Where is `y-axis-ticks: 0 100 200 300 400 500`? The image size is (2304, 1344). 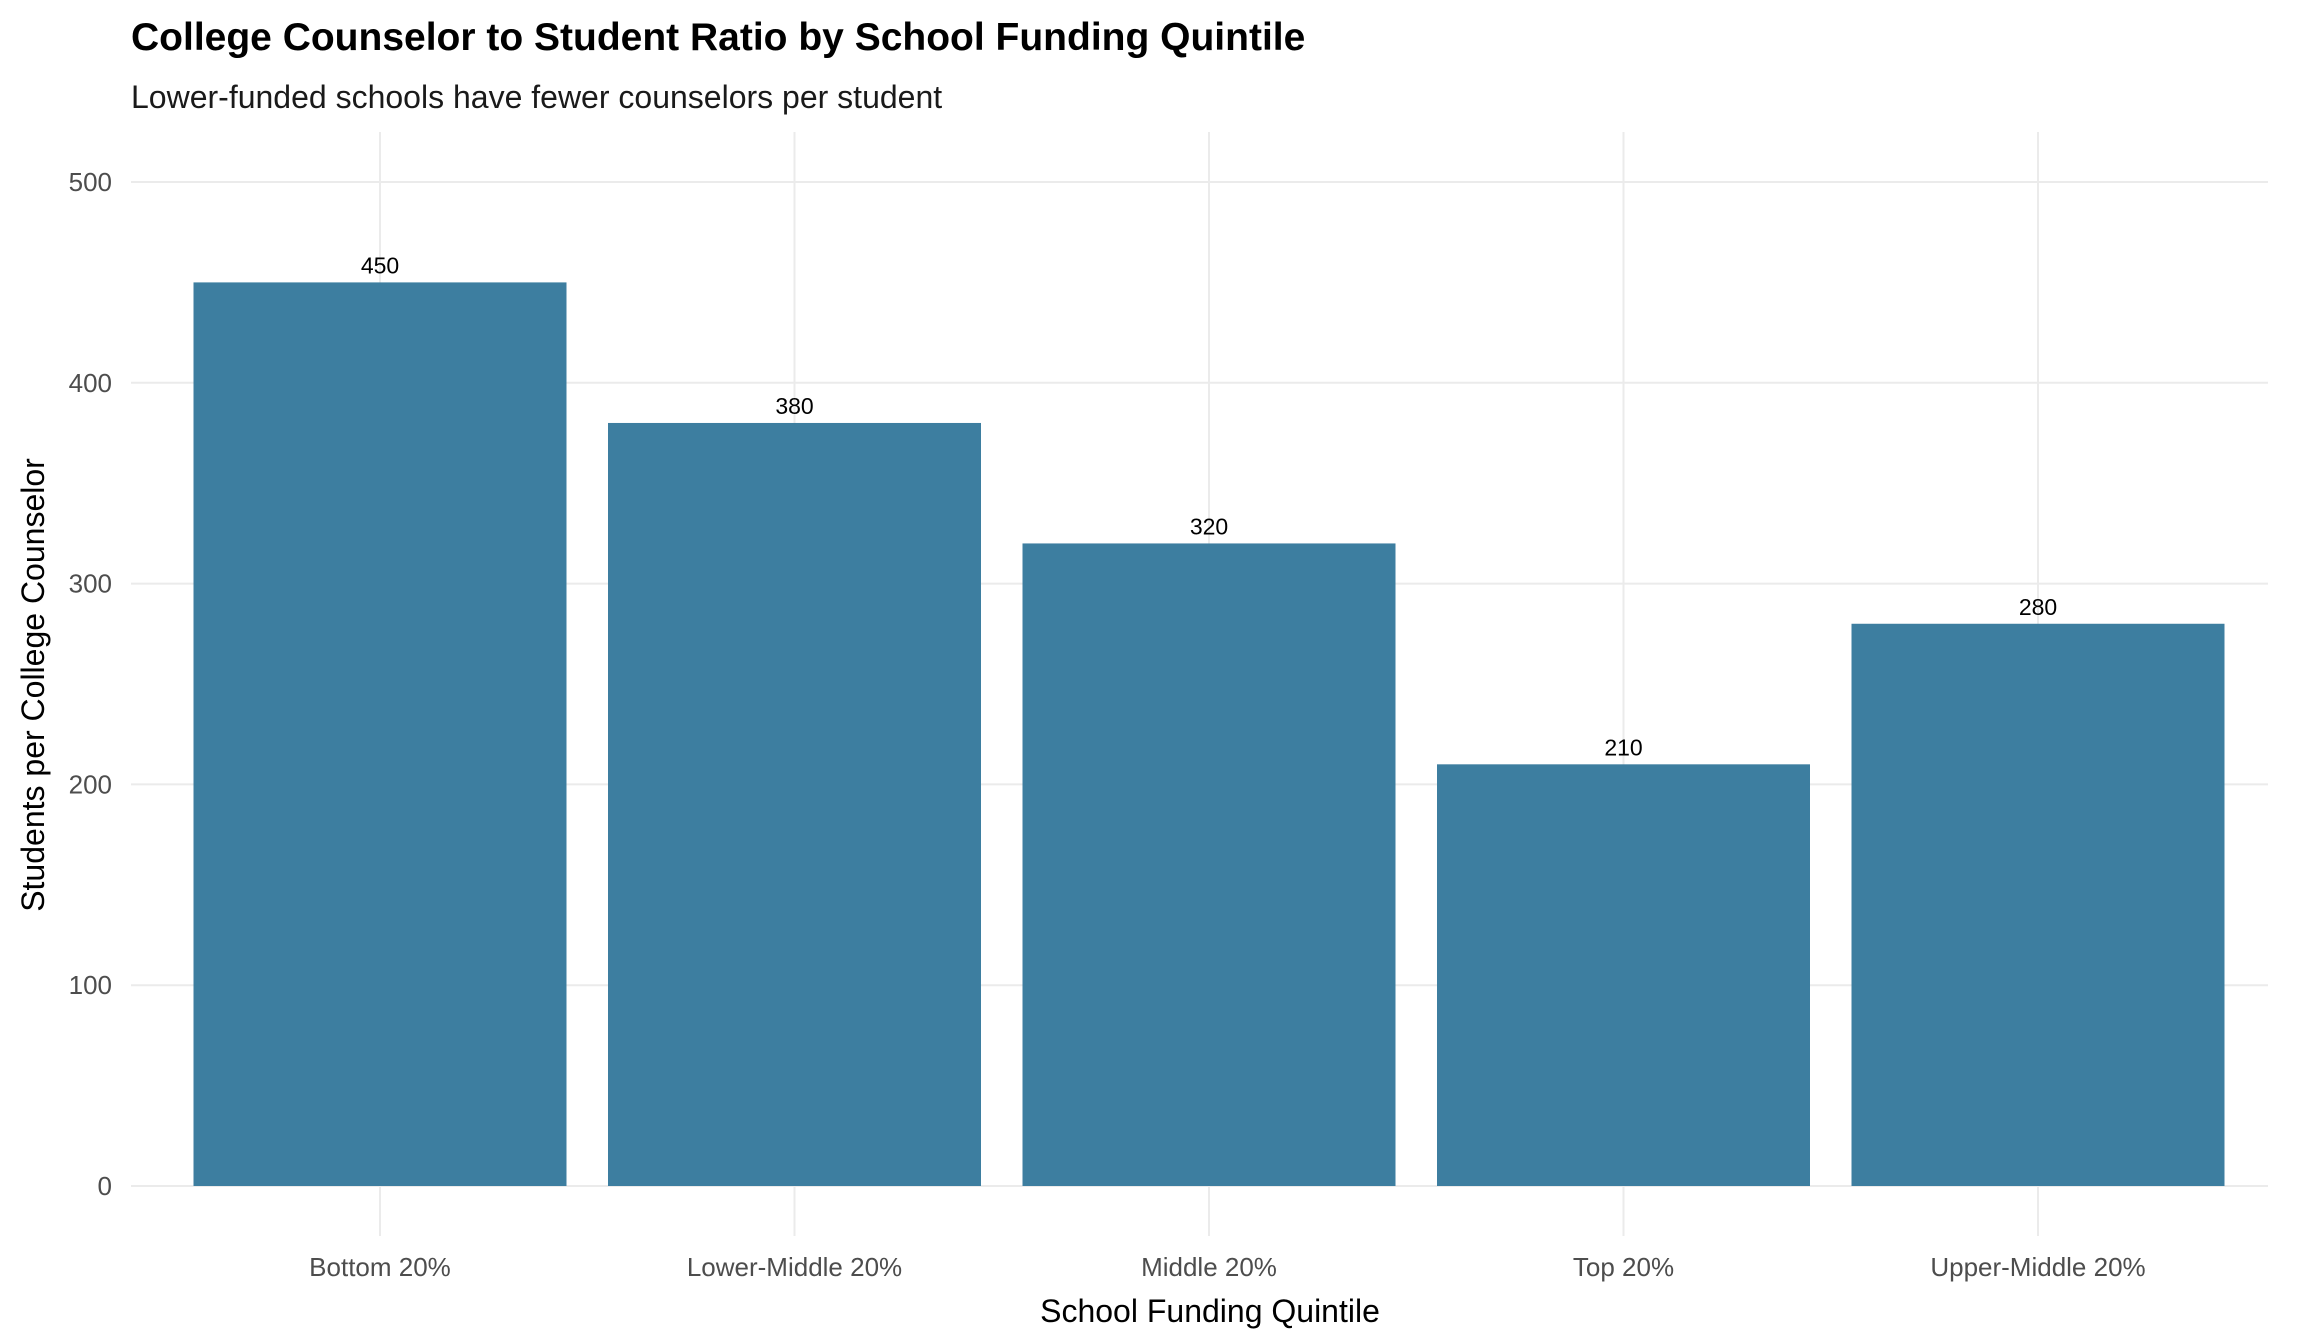 y-axis-ticks: 0 100 200 300 400 500 is located at coordinates (90, 684).